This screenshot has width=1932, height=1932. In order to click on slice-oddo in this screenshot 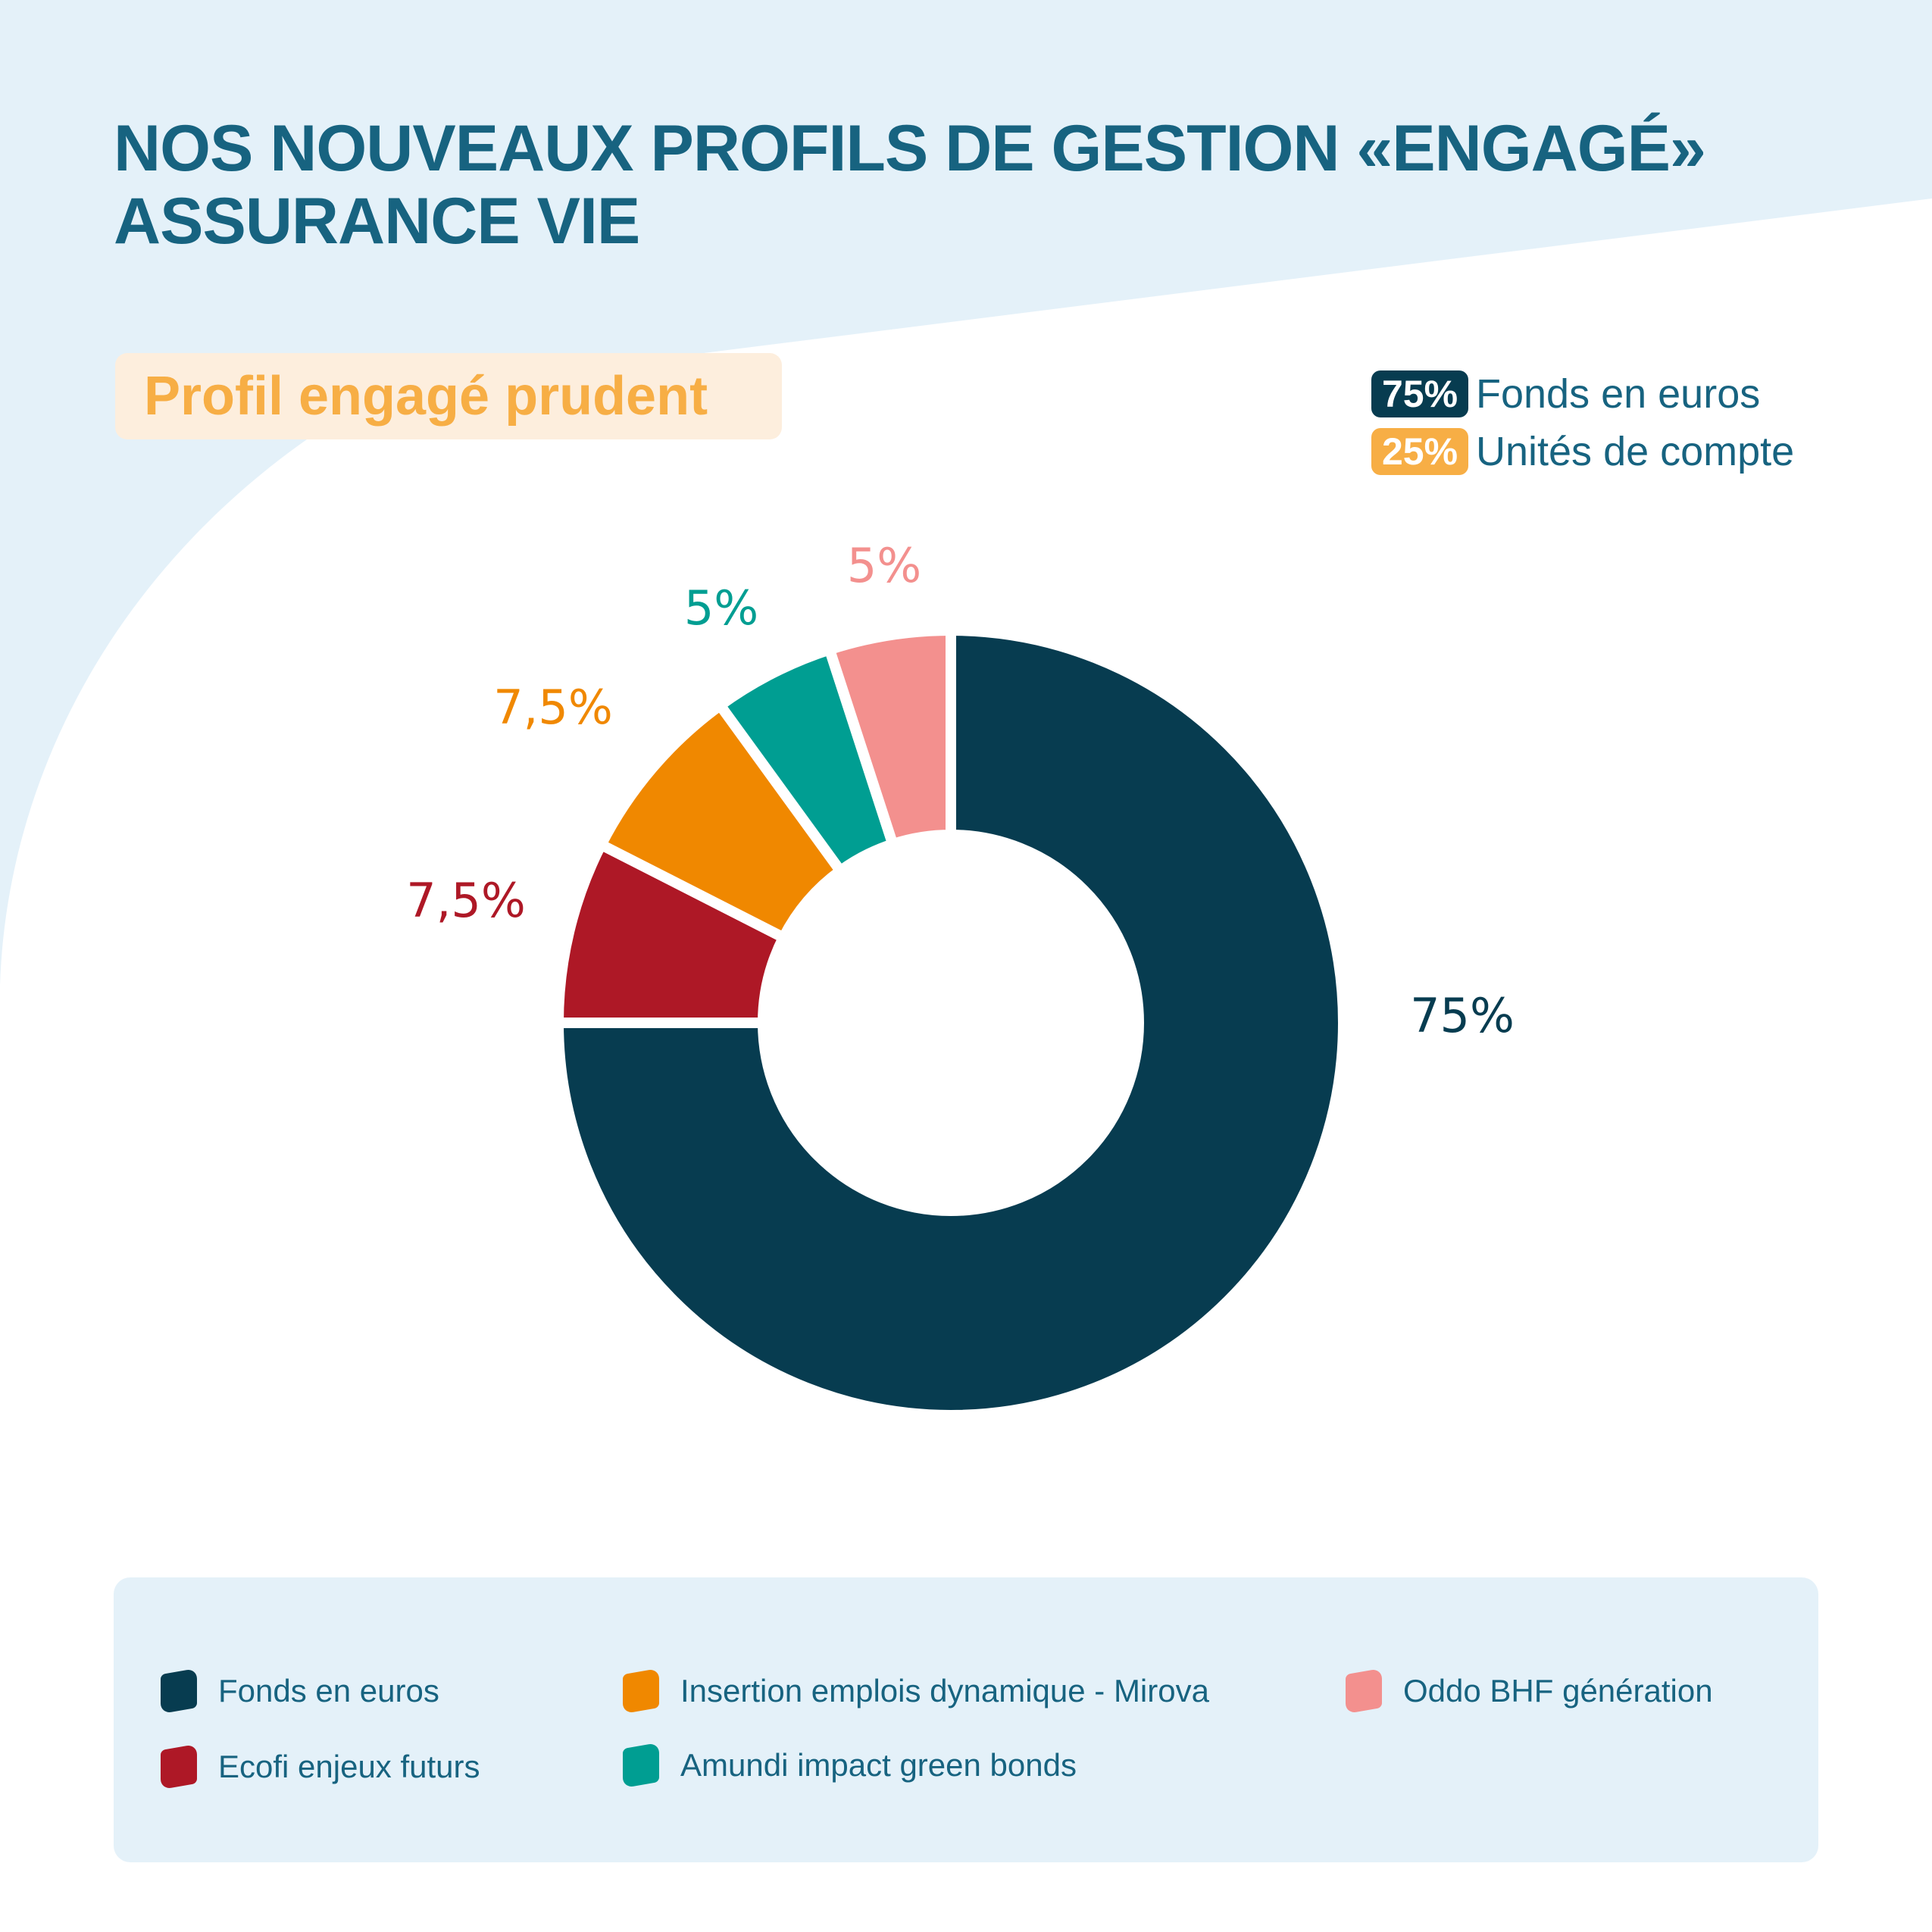, I will do `click(889, 737)`.